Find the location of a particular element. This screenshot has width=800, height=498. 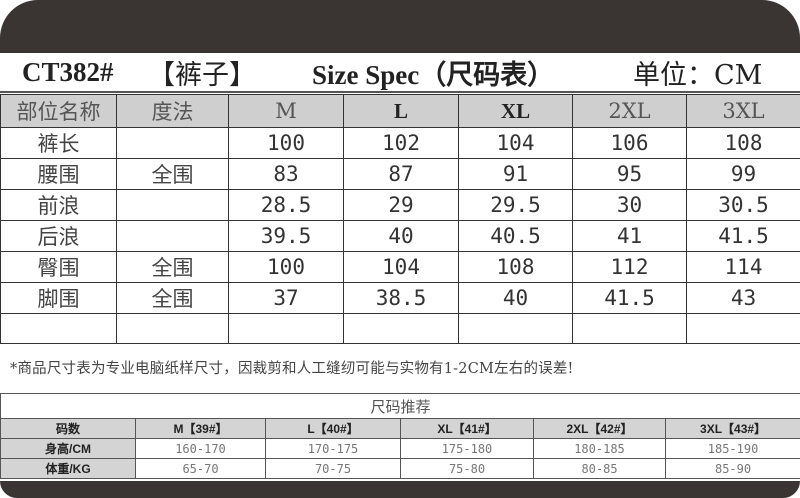

header-cell: 2XL【42#】 is located at coordinates (599, 428).